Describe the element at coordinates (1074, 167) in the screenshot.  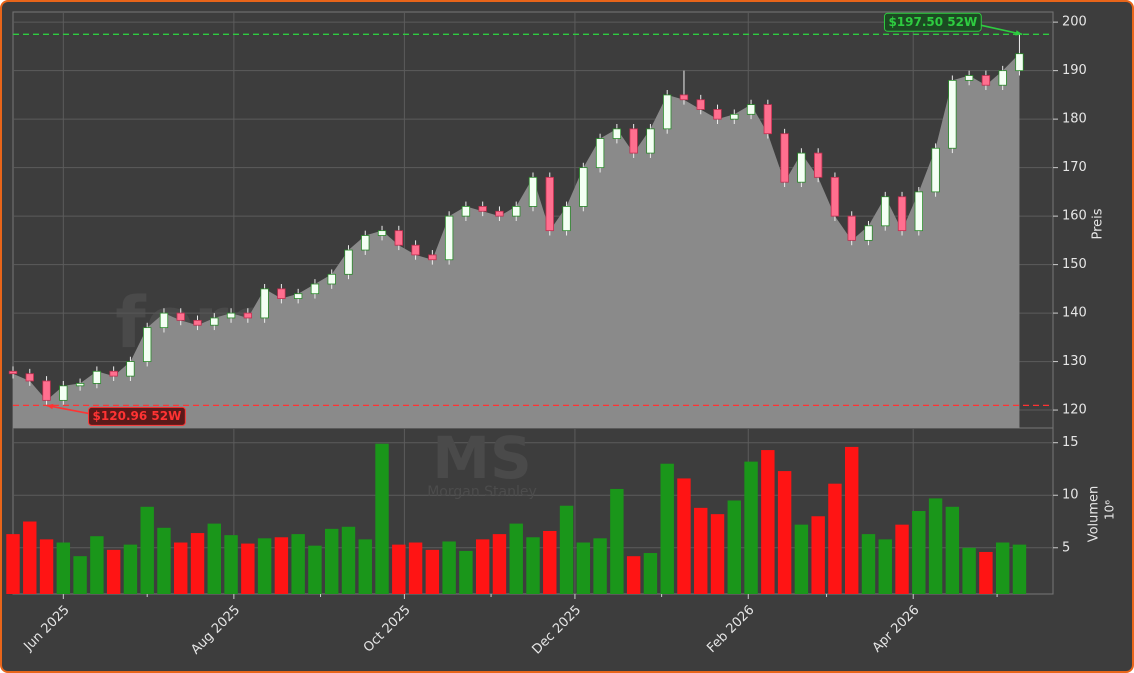
I see `y-tick-label: 170` at that location.